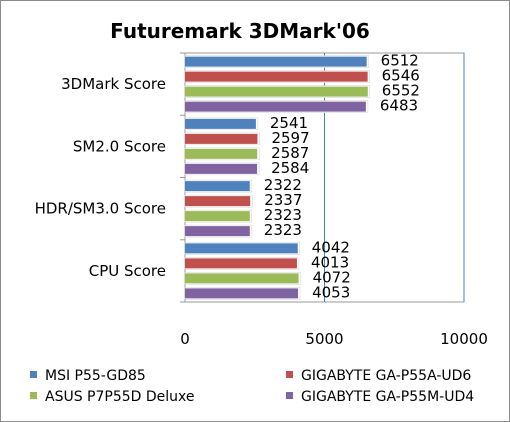 The image size is (510, 422). Describe the element at coordinates (217, 216) in the screenshot. I see `bar-asus-p7p55d-deluxe-hdr-sm3-0-score` at that location.